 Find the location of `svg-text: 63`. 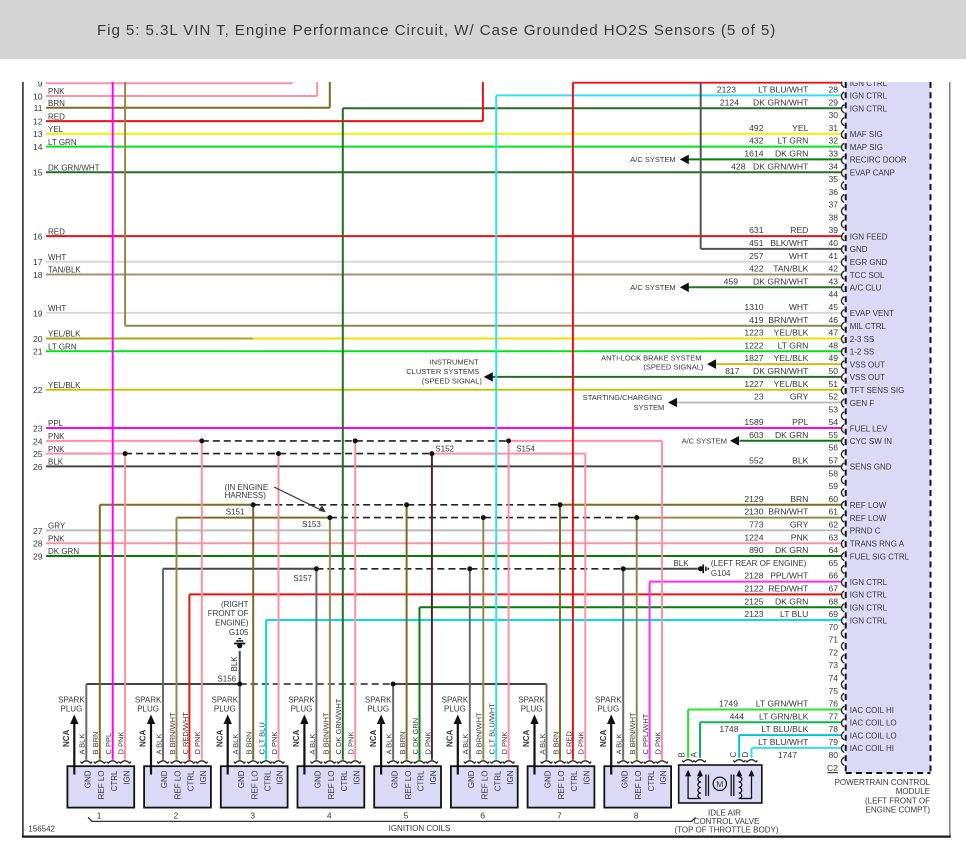

svg-text: 63 is located at coordinates (833, 537).